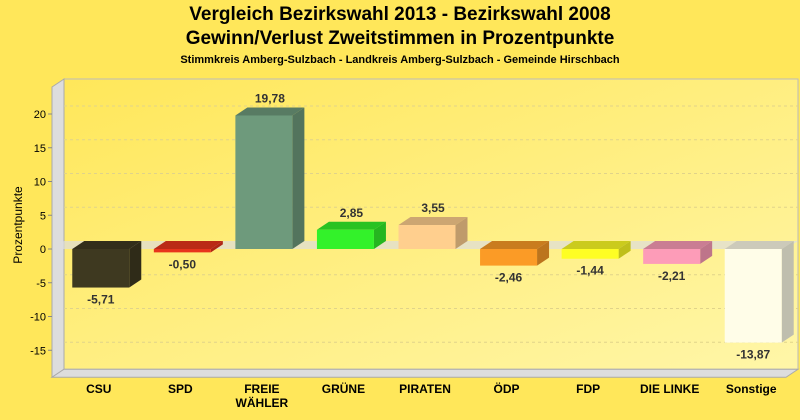 The width and height of the screenshot is (800, 420). What do you see at coordinates (425, 389) in the screenshot?
I see `x-tick-label: PIRATEN` at bounding box center [425, 389].